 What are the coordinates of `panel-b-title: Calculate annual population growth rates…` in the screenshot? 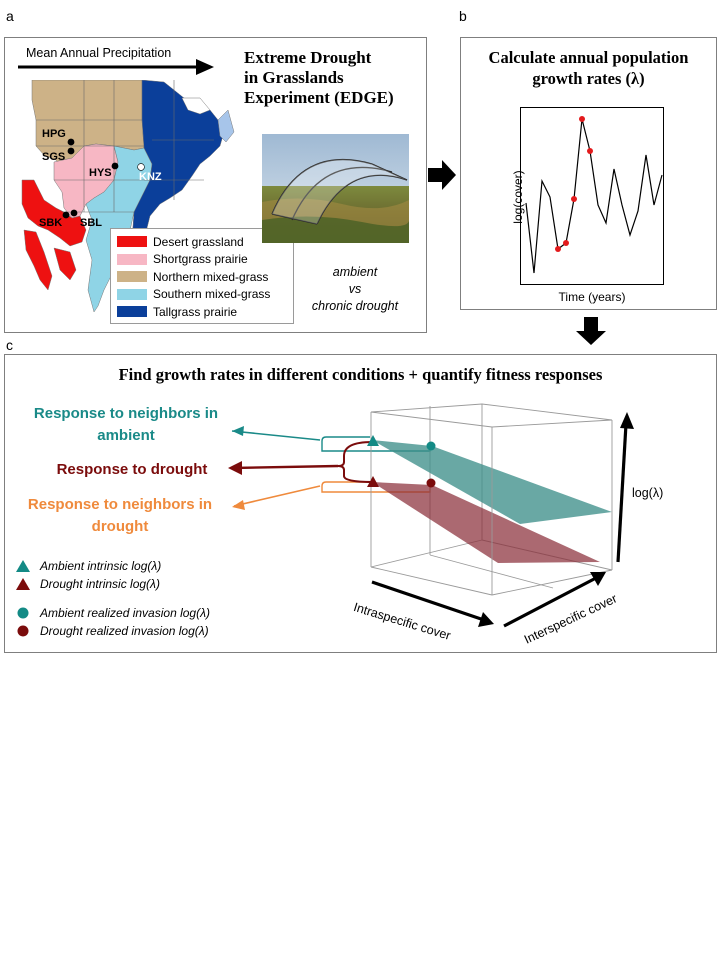 It's located at (588, 68).